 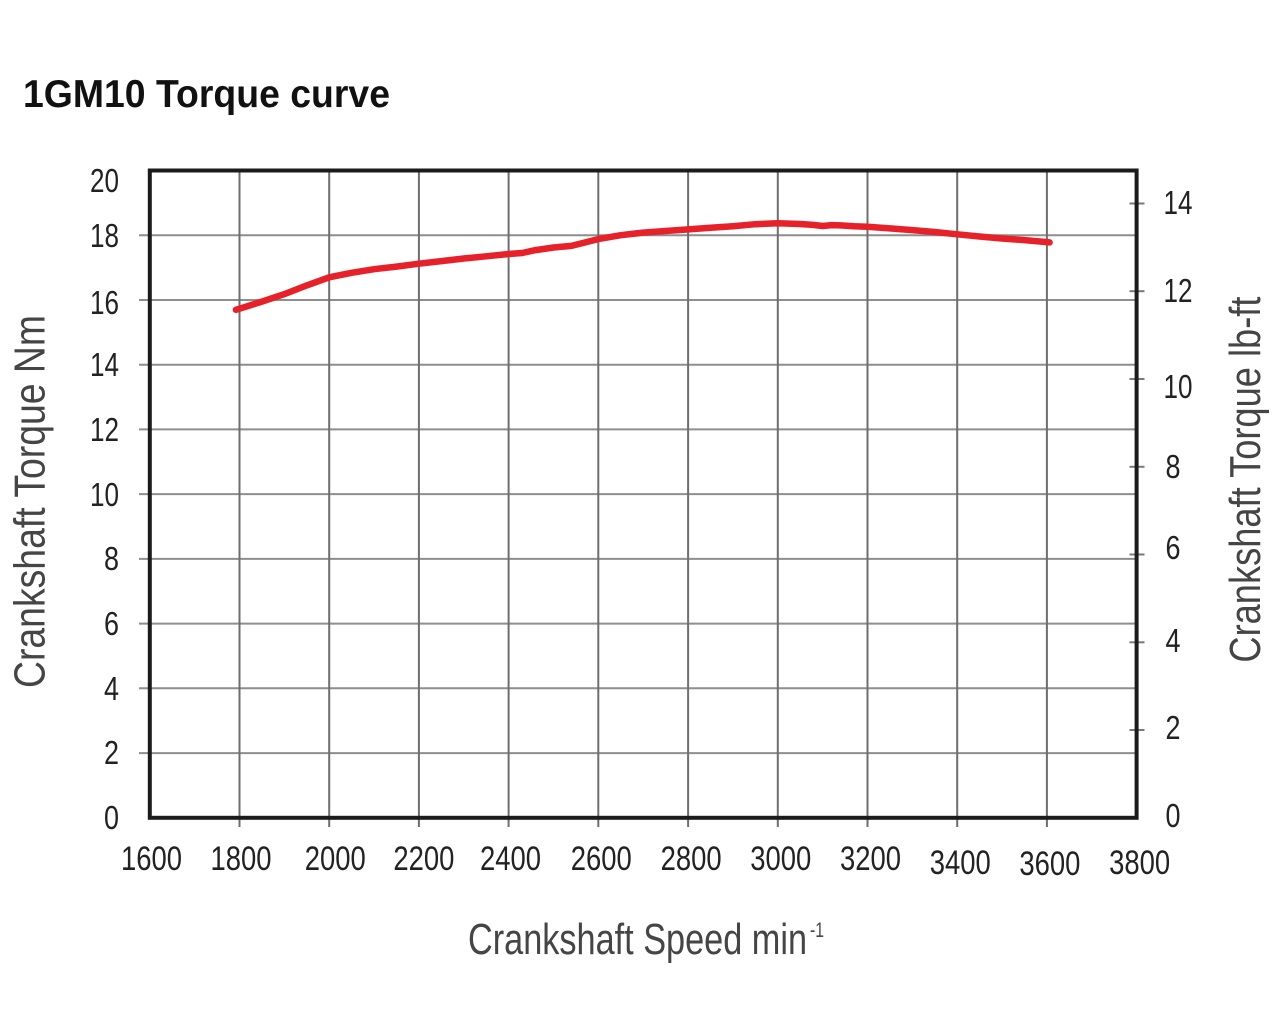 I want to click on svg-text: 2000, so click(x=335, y=859).